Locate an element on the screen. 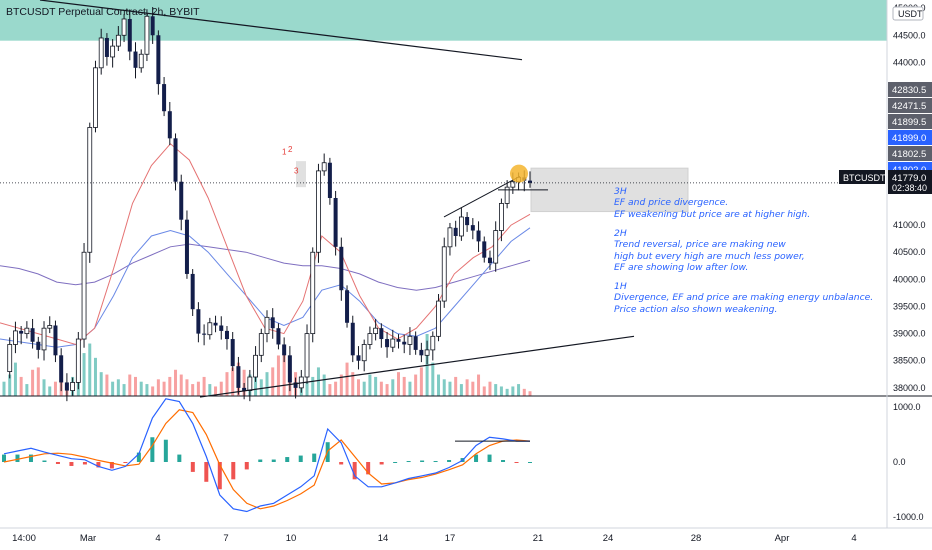 The width and height of the screenshot is (932, 550). time-tick-label: 14:00 is located at coordinates (24, 538).